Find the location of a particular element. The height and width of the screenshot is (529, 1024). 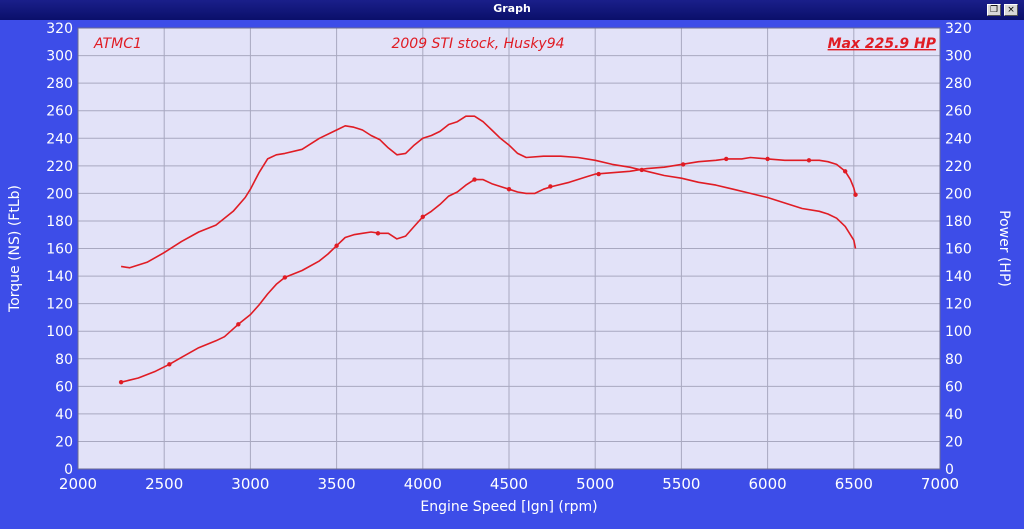

y-tick-label: 60 is located at coordinates (64, 387).